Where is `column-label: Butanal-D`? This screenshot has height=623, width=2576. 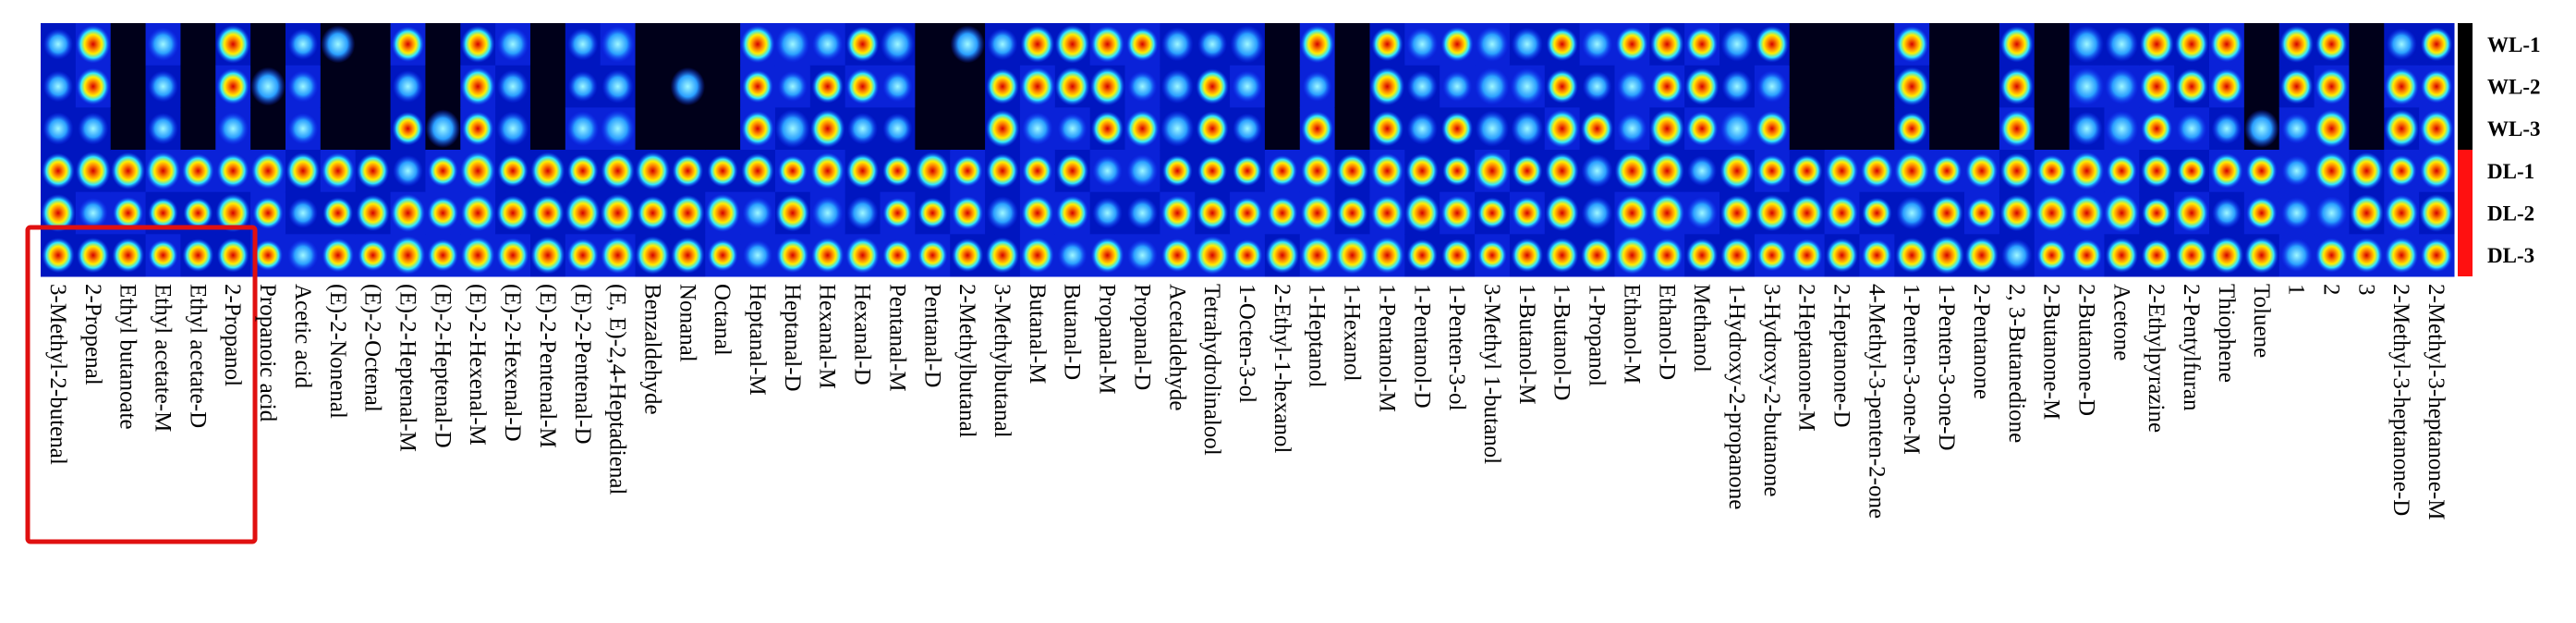
column-label: Butanal-D is located at coordinates (1072, 332).